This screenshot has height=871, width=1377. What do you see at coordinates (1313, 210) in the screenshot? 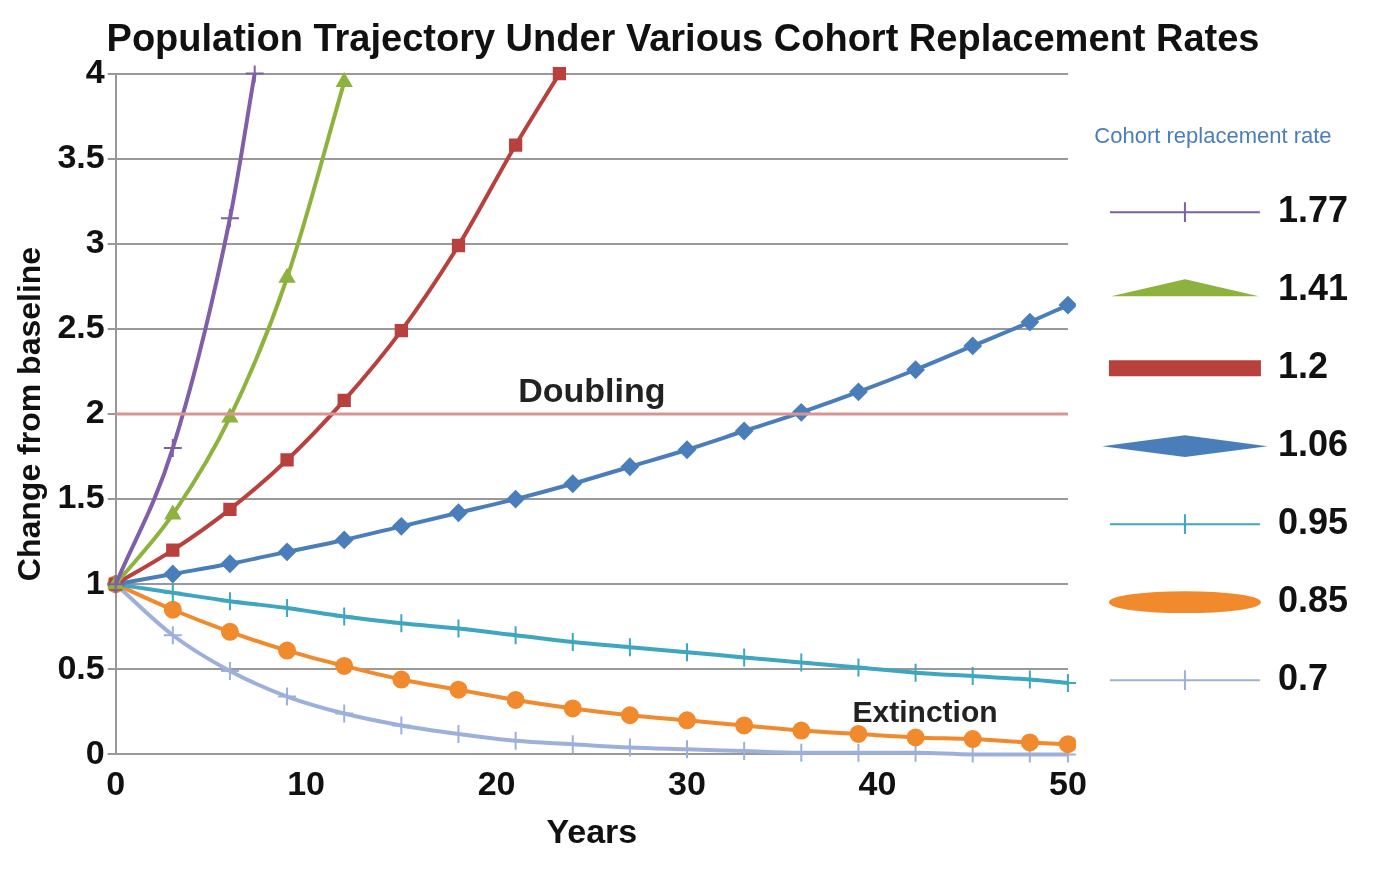
I see `legend-label: 1.77` at bounding box center [1313, 210].